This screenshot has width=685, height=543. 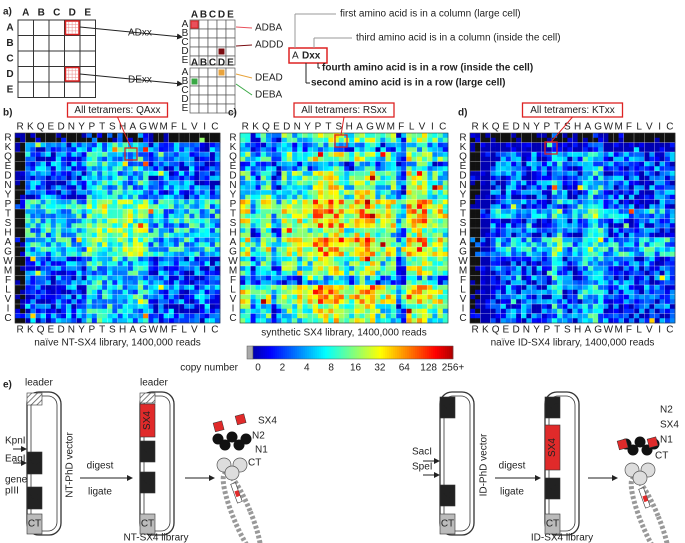 What do you see at coordinates (233, 194) in the screenshot?
I see `row-label: Y` at bounding box center [233, 194].